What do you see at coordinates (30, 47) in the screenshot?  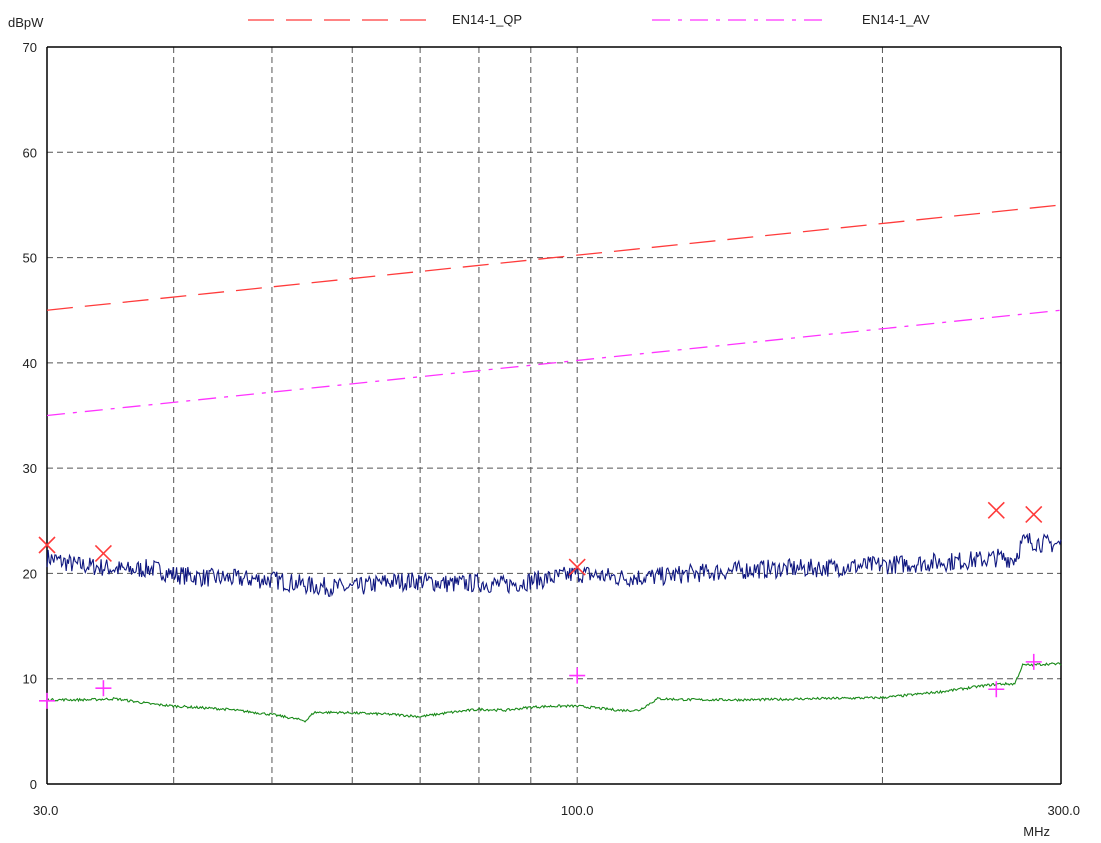 I see `y-tick-label: 70` at bounding box center [30, 47].